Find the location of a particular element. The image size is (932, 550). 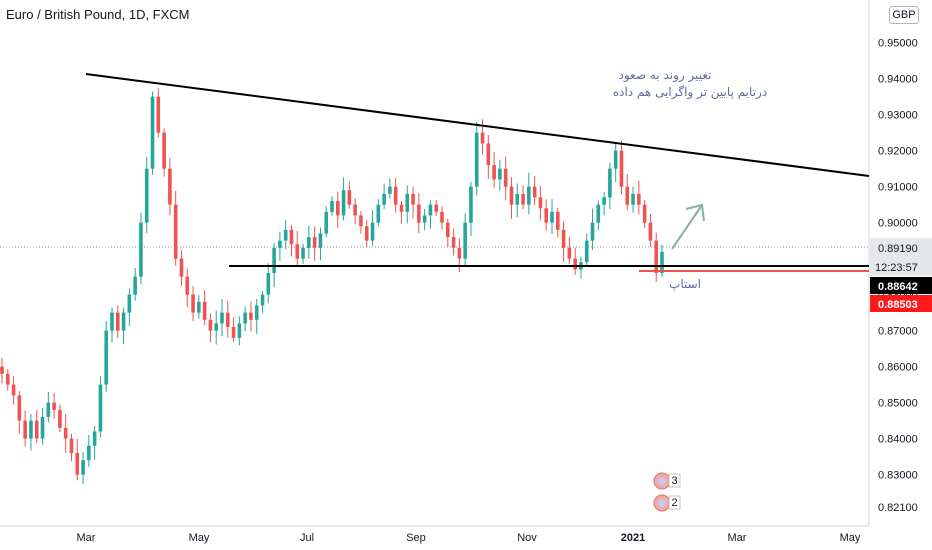

current-price-label: 0.89190 12:23:57 is located at coordinates (901, 257).